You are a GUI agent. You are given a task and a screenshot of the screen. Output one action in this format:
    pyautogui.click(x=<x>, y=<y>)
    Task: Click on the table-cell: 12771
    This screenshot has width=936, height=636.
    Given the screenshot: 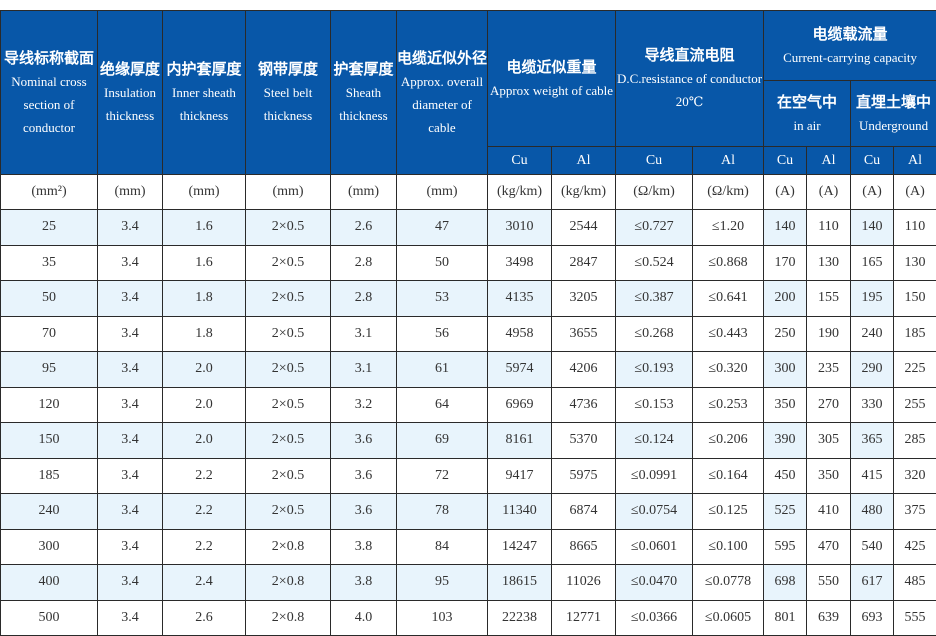 What is the action you would take?
    pyautogui.click(x=583, y=617)
    